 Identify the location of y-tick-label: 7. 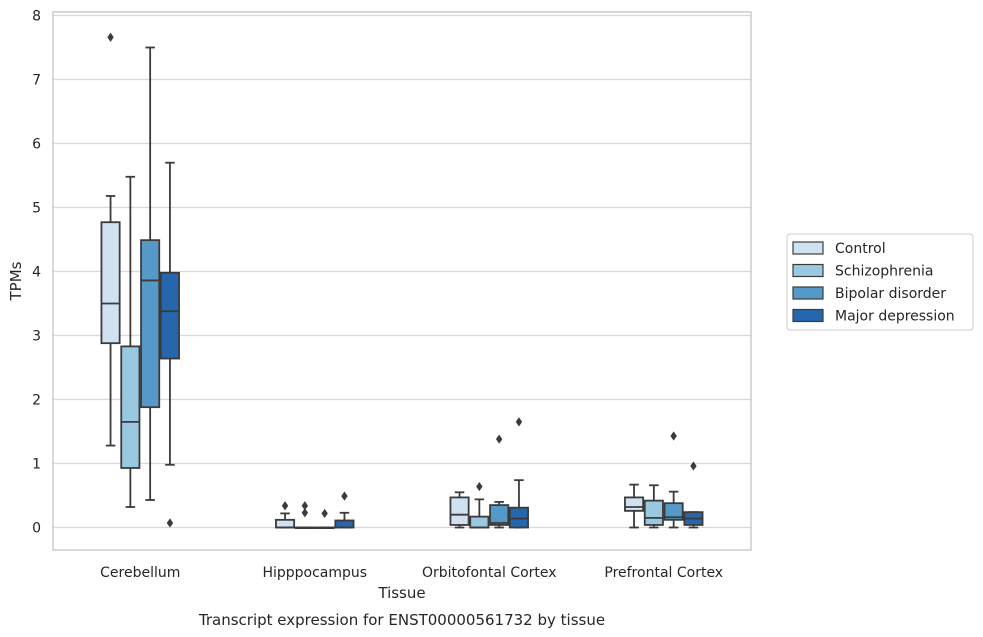
(36, 81).